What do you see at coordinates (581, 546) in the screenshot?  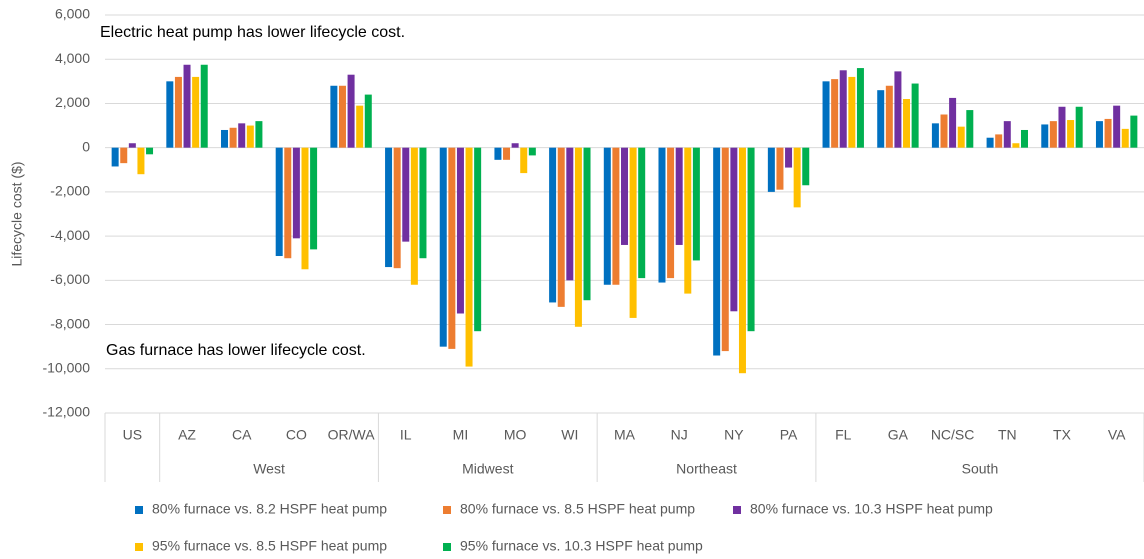 I see `legend-label: 95% furnace vs. 10.3 HSPF heat pump` at bounding box center [581, 546].